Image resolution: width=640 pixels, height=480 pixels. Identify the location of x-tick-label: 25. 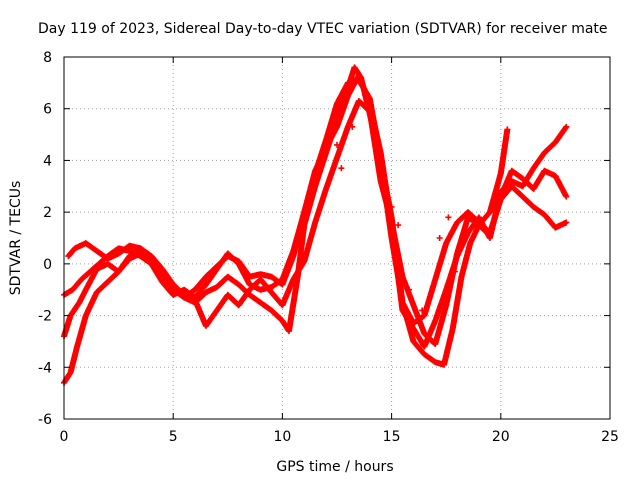
(610, 437).